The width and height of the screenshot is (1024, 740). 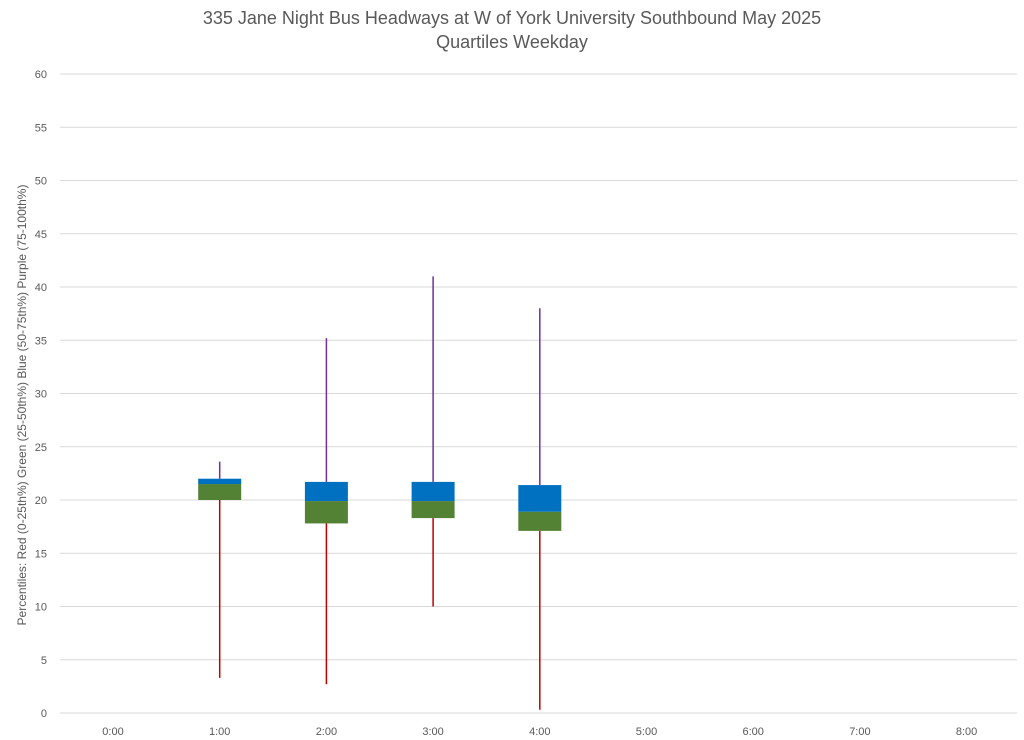 What do you see at coordinates (326, 732) in the screenshot?
I see `x-tick-label: 2:00` at bounding box center [326, 732].